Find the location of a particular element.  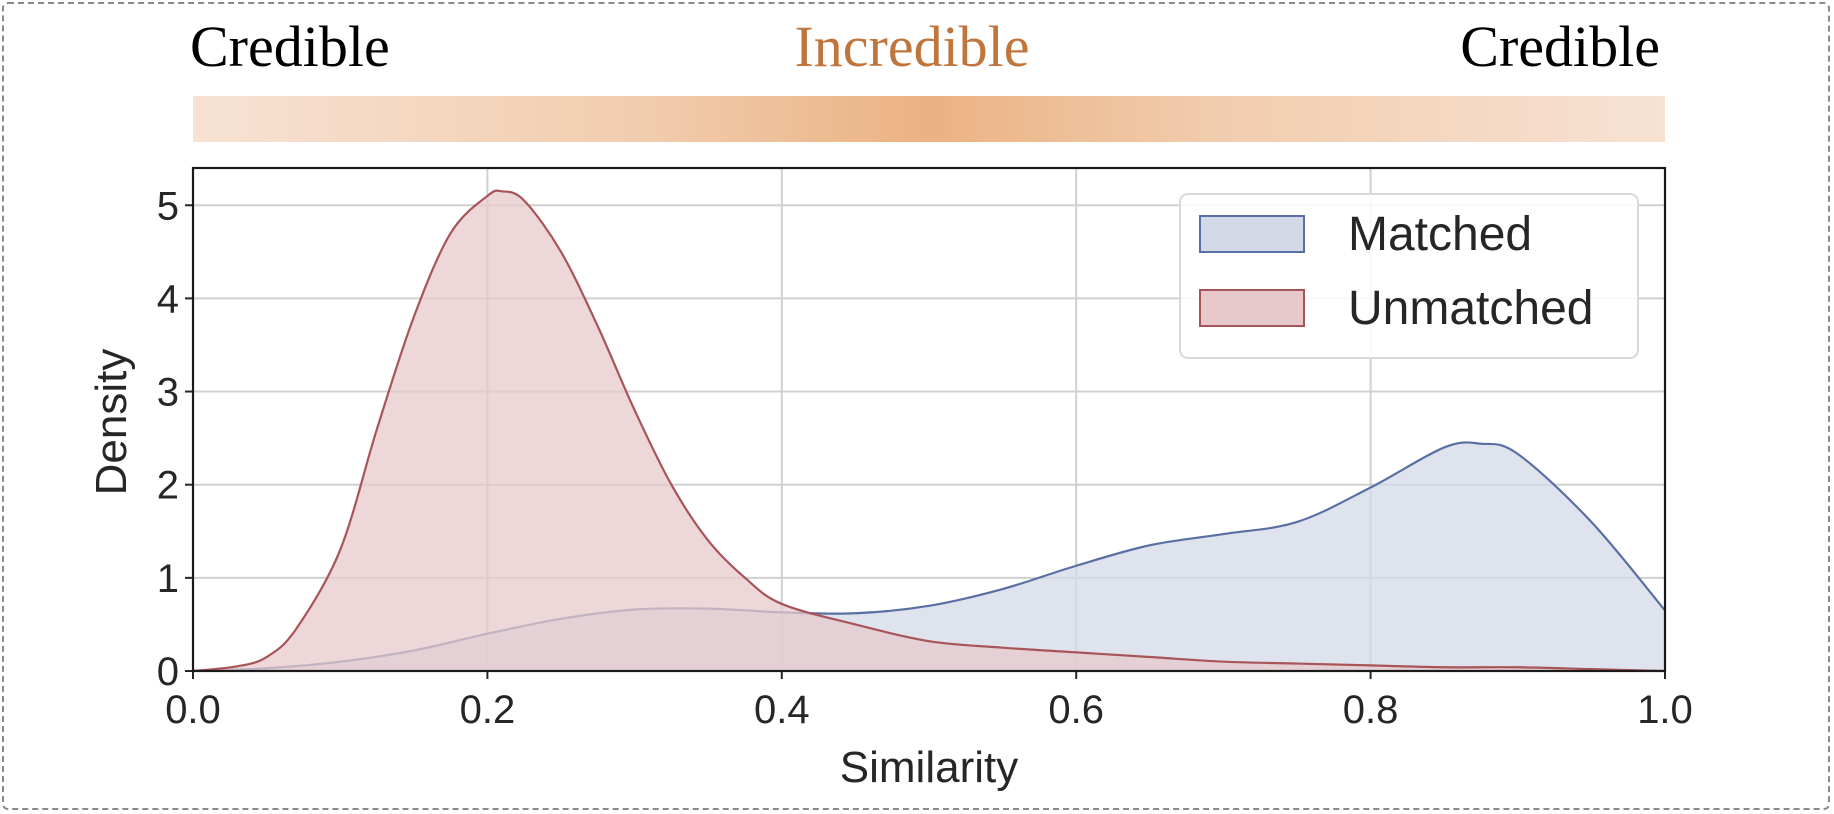

x-axis-title: Similarity is located at coordinates (929, 767).